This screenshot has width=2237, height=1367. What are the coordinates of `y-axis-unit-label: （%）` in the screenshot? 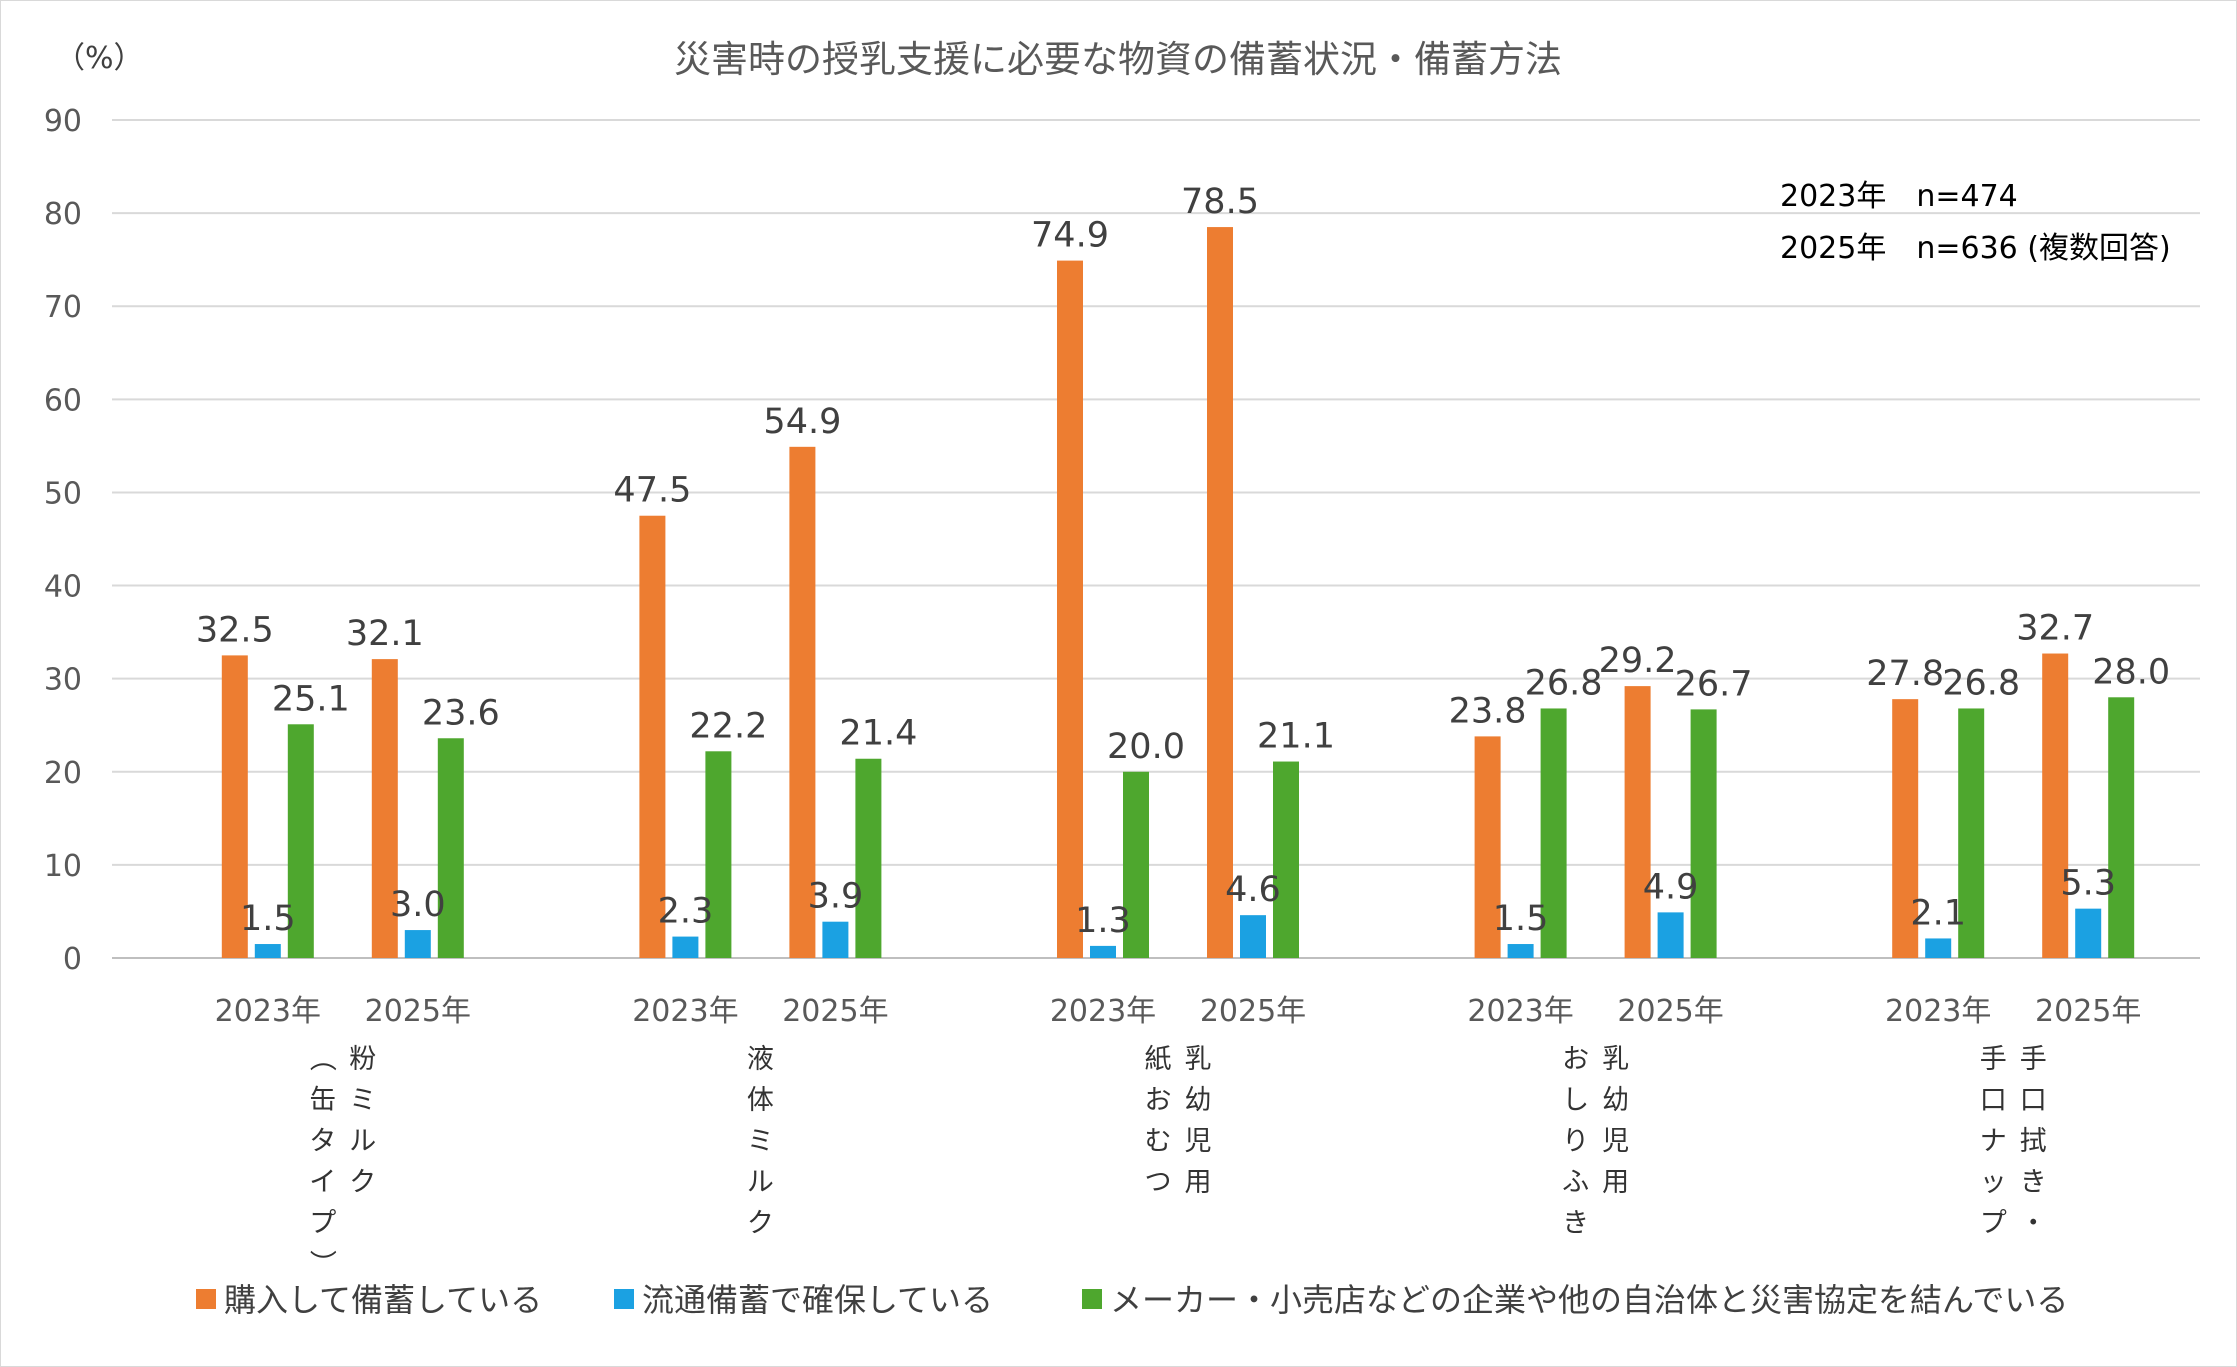 It's located at (99, 58).